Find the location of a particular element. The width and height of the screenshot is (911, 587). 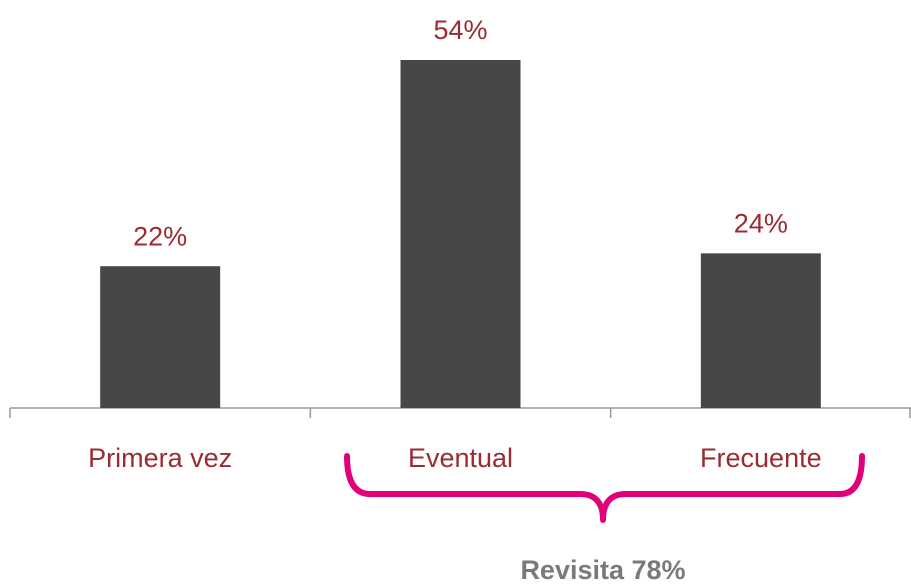

annotation: Revisita 78% is located at coordinates (602, 570).